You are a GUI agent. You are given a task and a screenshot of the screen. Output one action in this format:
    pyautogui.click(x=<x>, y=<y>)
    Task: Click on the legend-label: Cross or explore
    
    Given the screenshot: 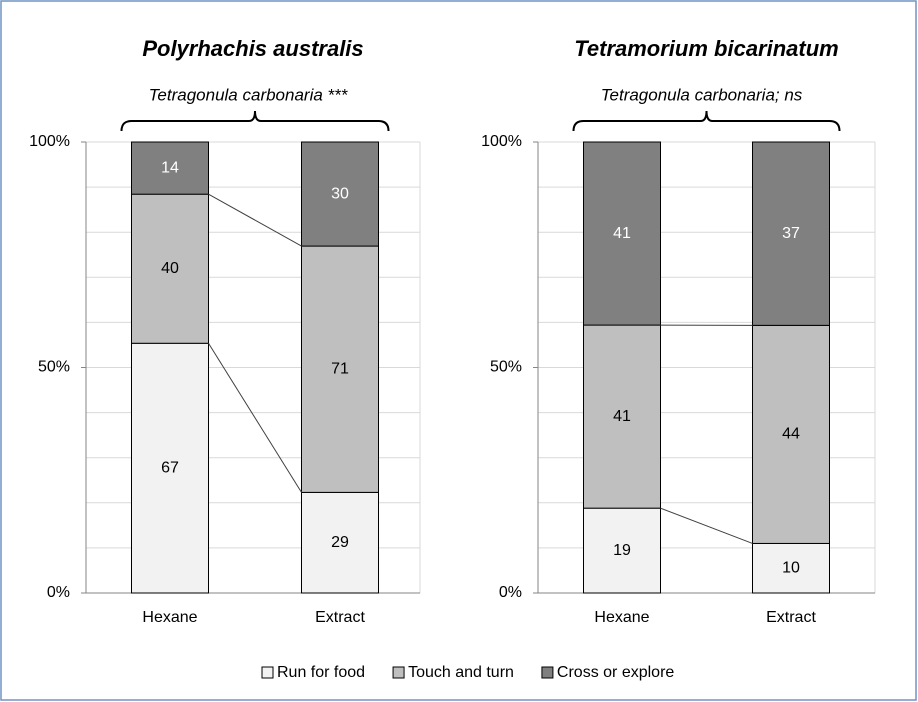 What is the action you would take?
    pyautogui.click(x=615, y=672)
    